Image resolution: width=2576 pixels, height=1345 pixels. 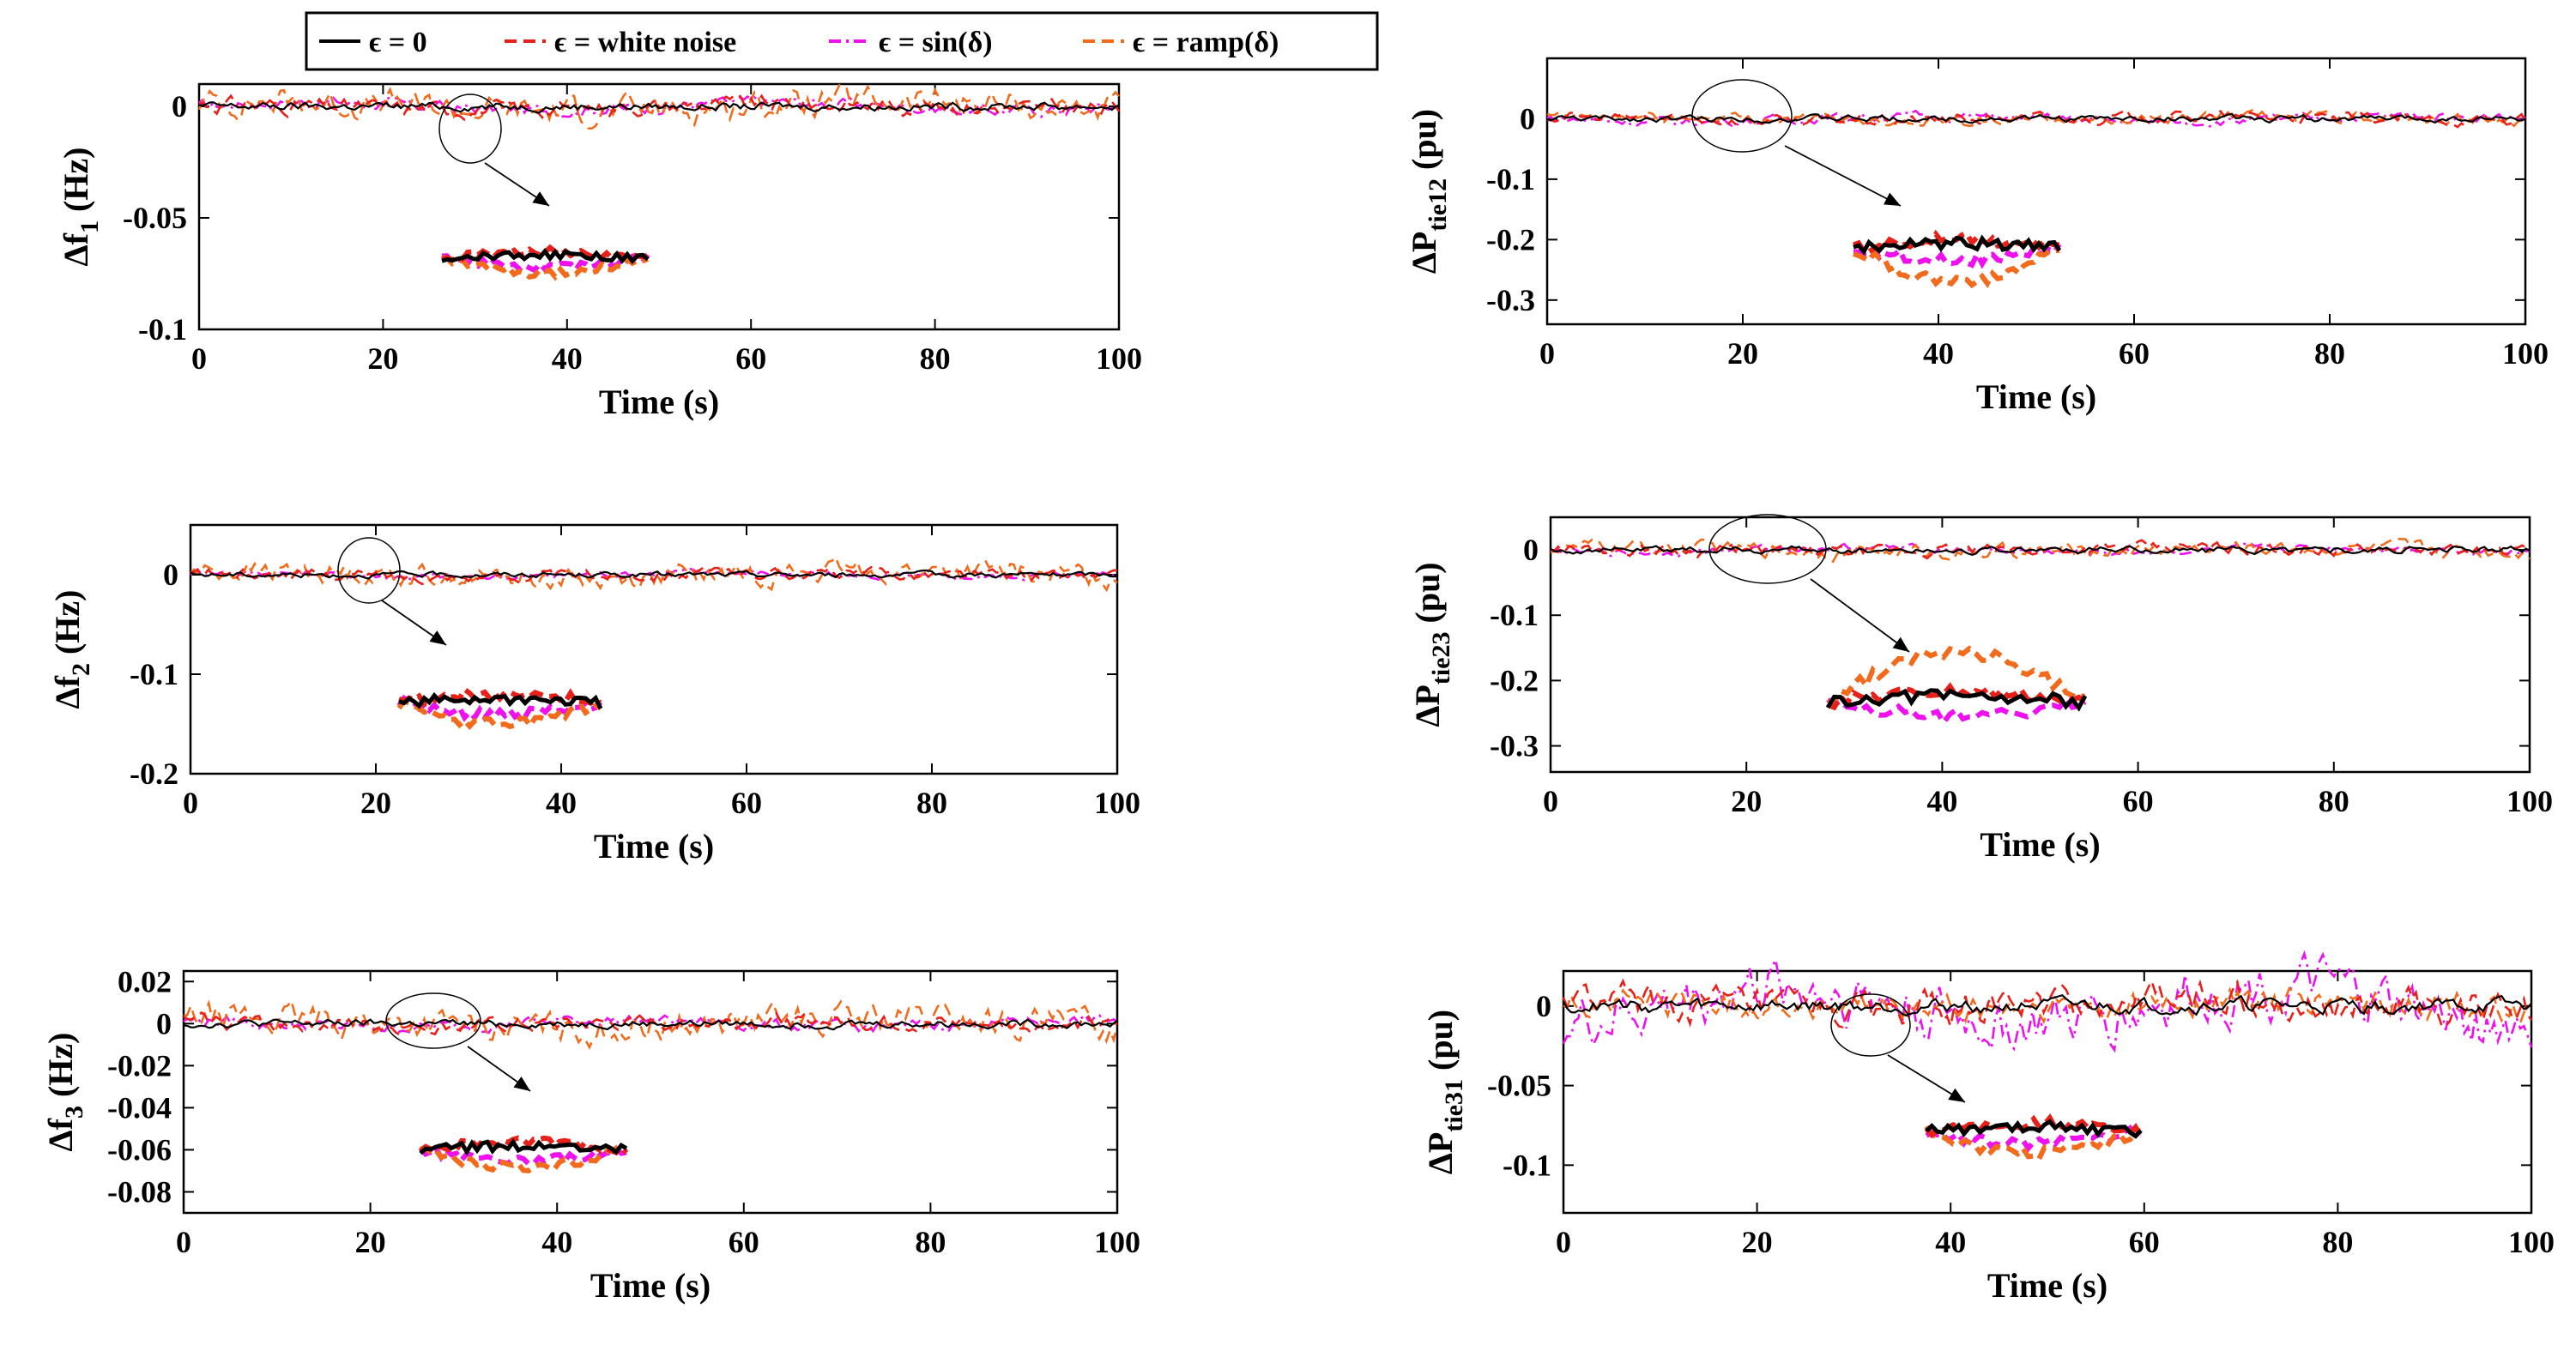 I want to click on legend-label-sin: ϵ = sin(δ), so click(x=936, y=42).